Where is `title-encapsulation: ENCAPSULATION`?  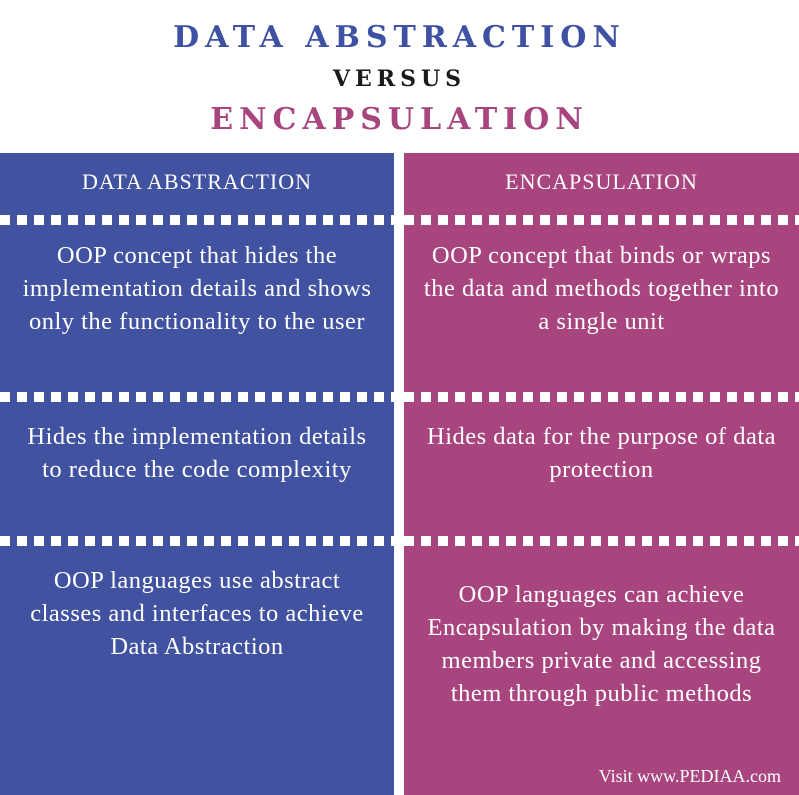
title-encapsulation: ENCAPSULATION is located at coordinates (399, 119).